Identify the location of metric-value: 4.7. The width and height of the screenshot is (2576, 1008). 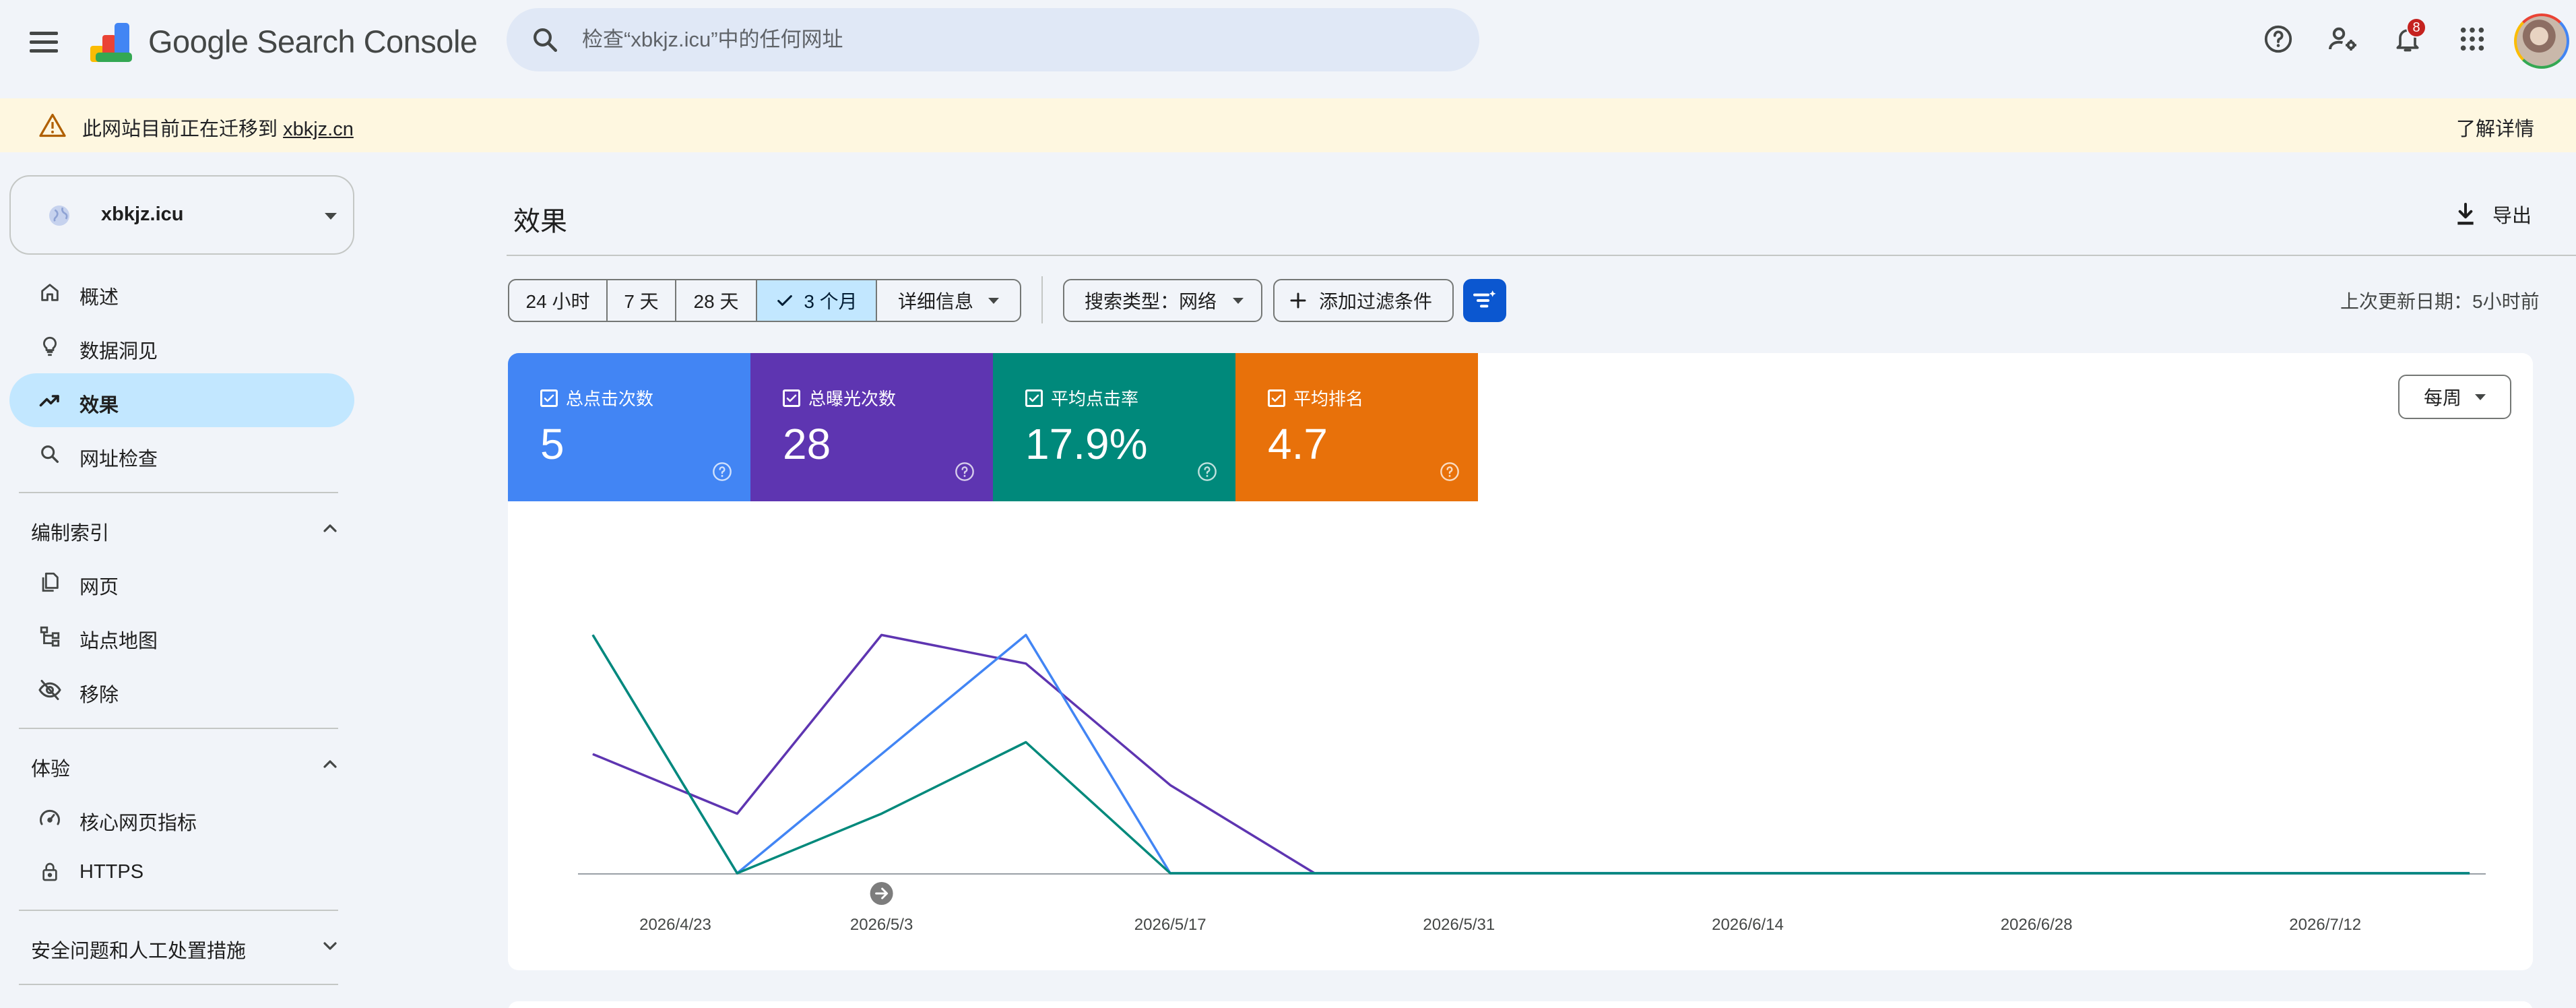
(1298, 444).